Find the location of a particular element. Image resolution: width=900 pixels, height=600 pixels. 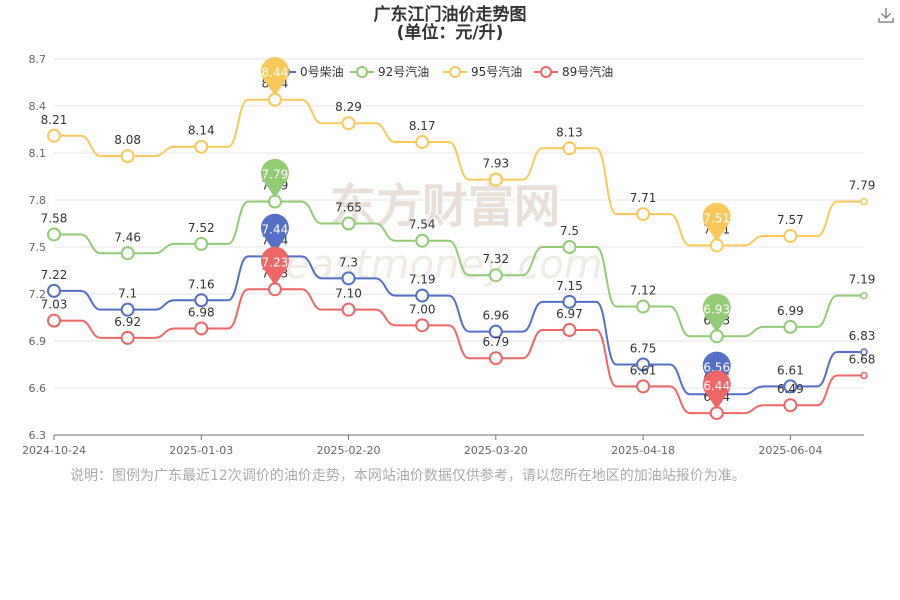

data-label: 6.49 is located at coordinates (790, 389).